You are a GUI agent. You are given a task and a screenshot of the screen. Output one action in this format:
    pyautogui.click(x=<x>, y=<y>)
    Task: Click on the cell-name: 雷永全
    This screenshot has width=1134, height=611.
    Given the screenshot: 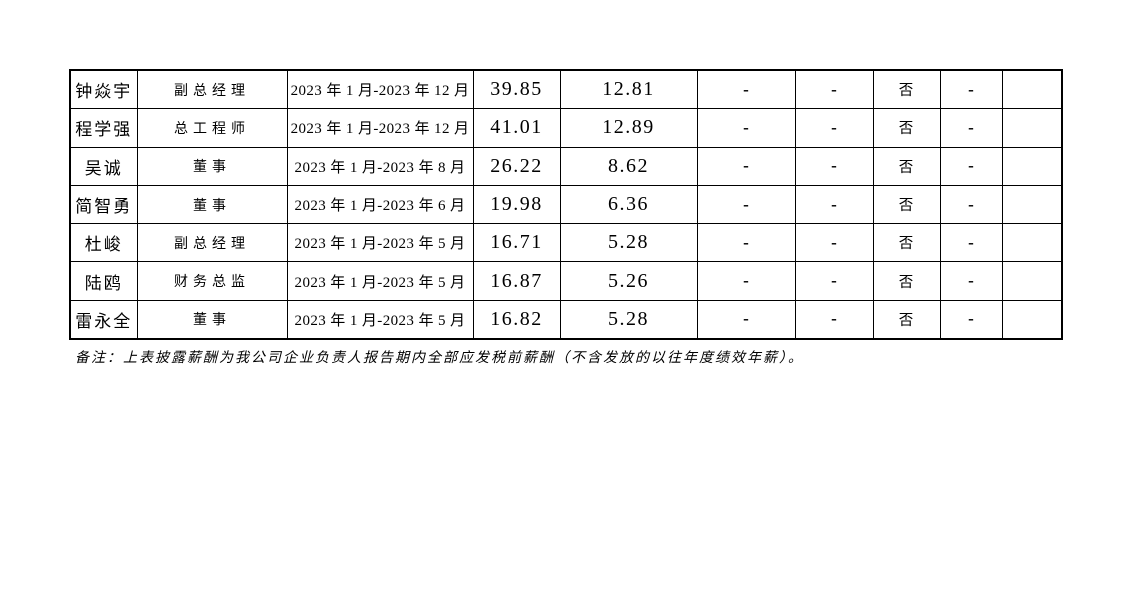 What is the action you would take?
    pyautogui.click(x=103, y=319)
    